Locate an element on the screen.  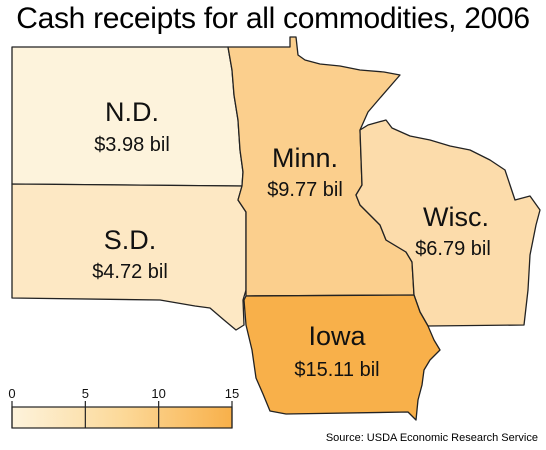
legend-tick-label: 10 is located at coordinates (158, 393).